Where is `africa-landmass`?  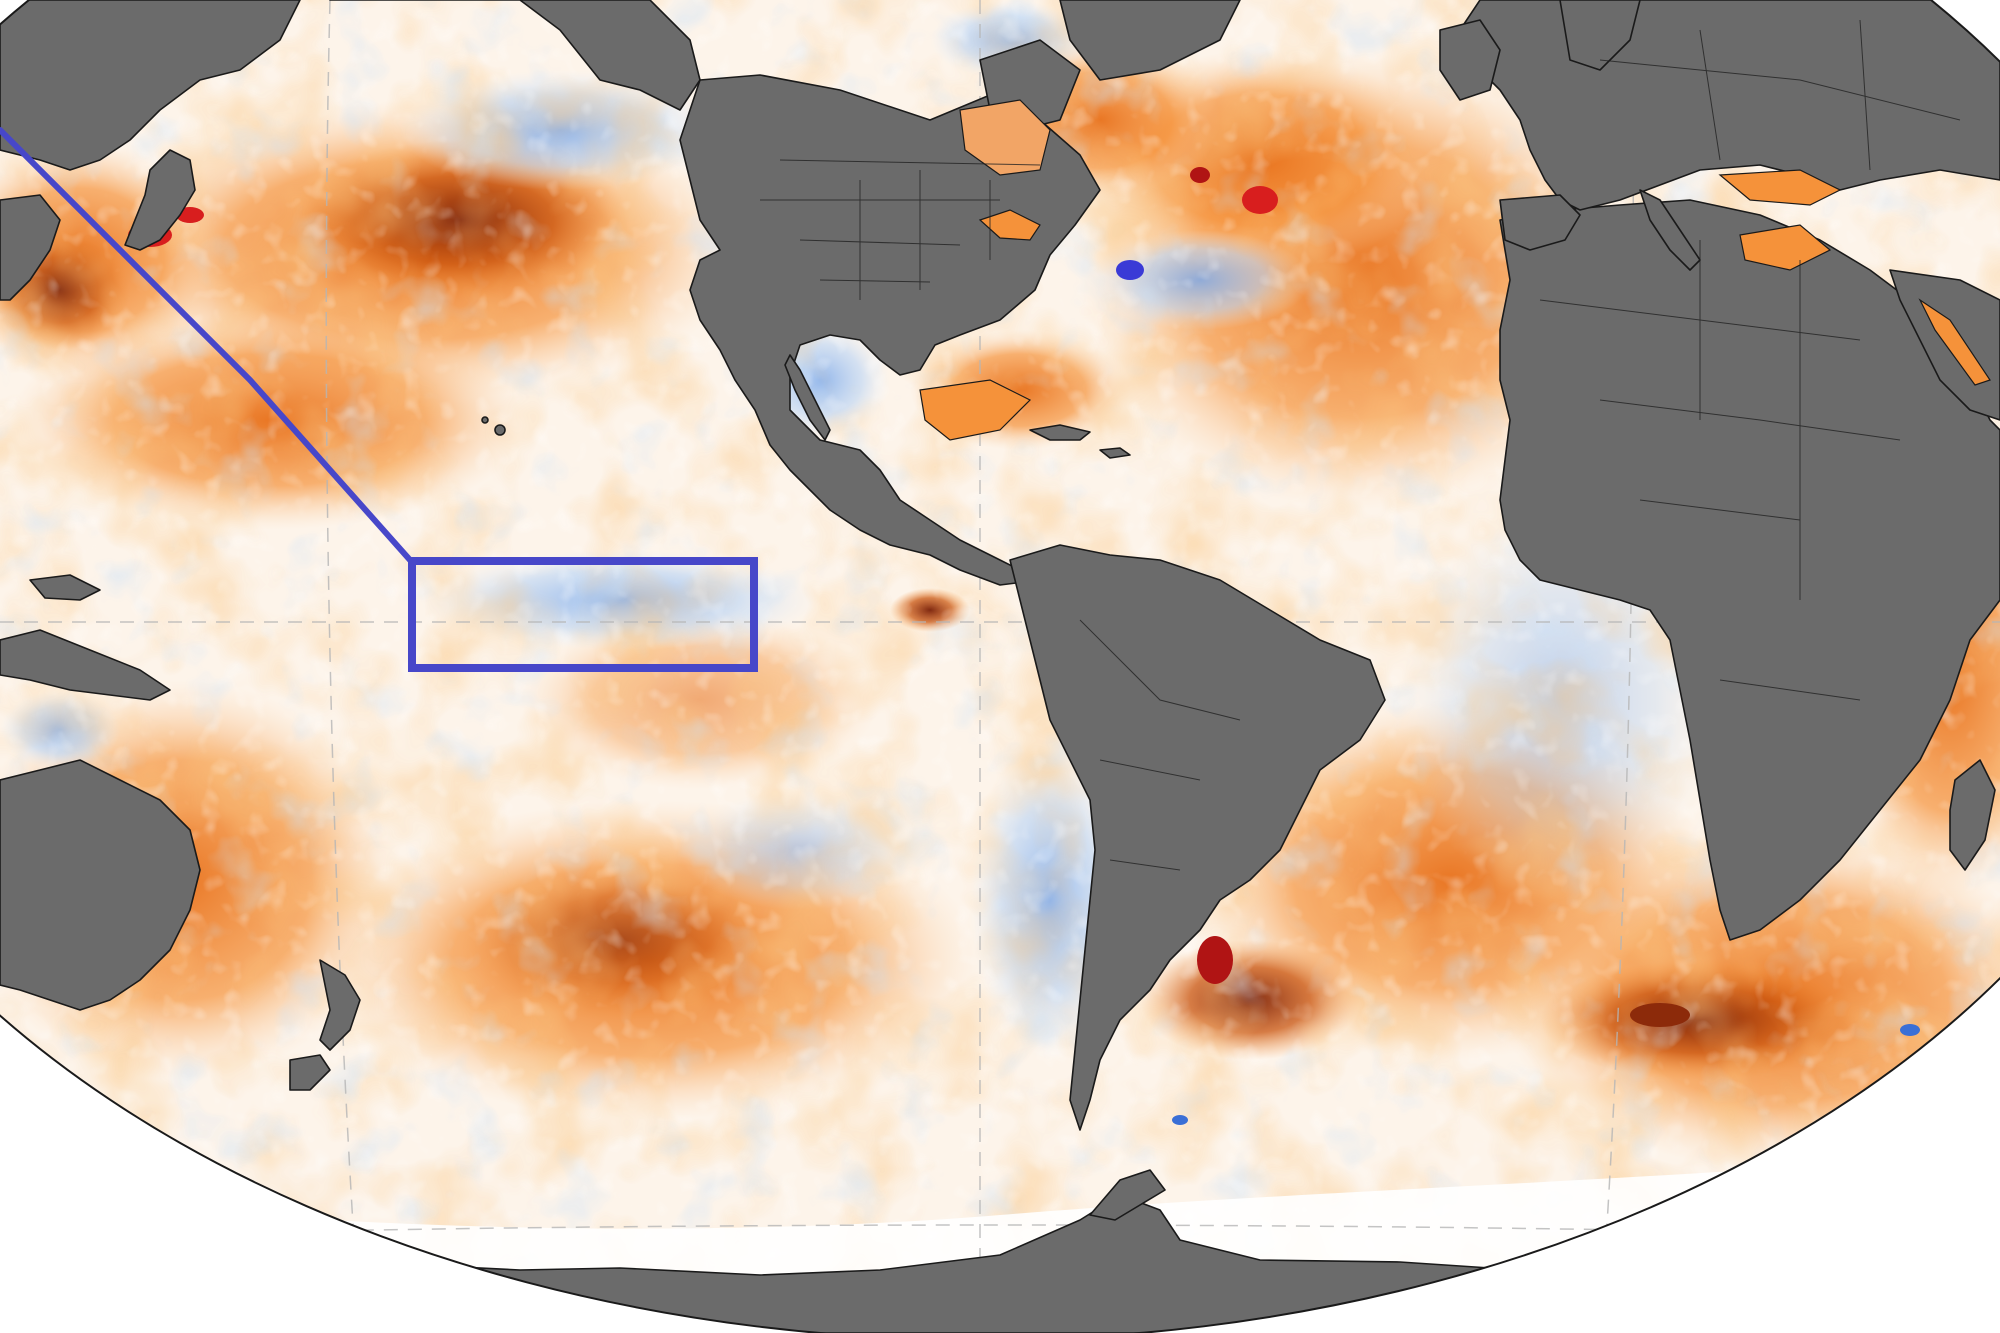 africa-landmass is located at coordinates (1749, 570).